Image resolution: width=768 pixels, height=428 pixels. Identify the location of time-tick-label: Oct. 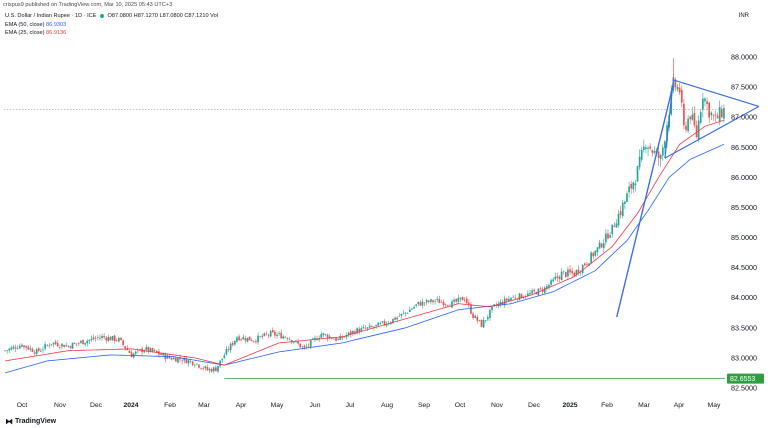
(22, 405).